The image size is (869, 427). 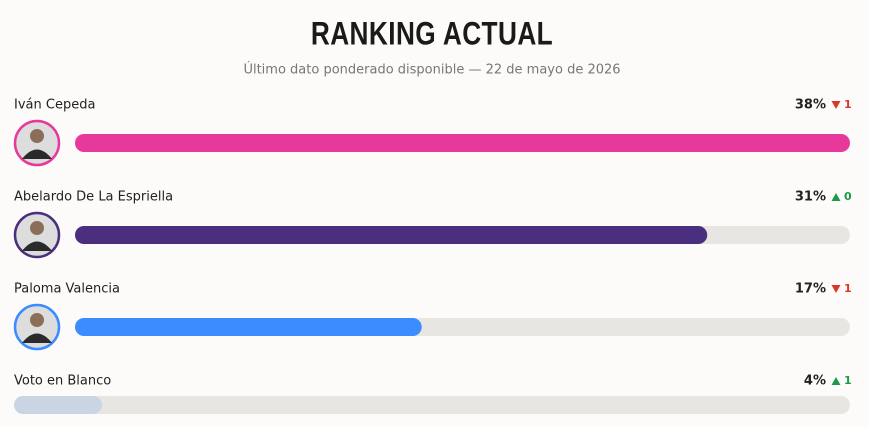 What do you see at coordinates (93, 197) in the screenshot?
I see `category-label: Abelardo De La Espriella` at bounding box center [93, 197].